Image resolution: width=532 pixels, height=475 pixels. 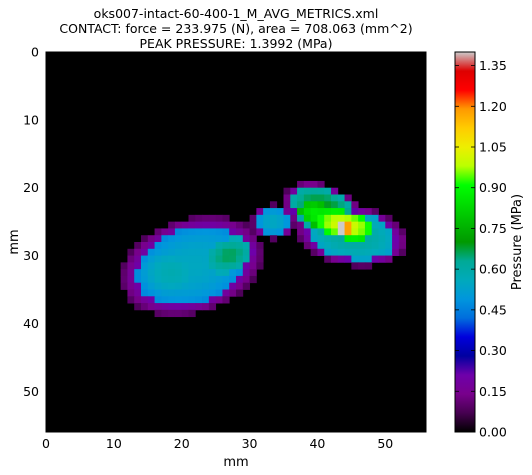 What do you see at coordinates (385, 443) in the screenshot?
I see `x-tick-label: 50` at bounding box center [385, 443].